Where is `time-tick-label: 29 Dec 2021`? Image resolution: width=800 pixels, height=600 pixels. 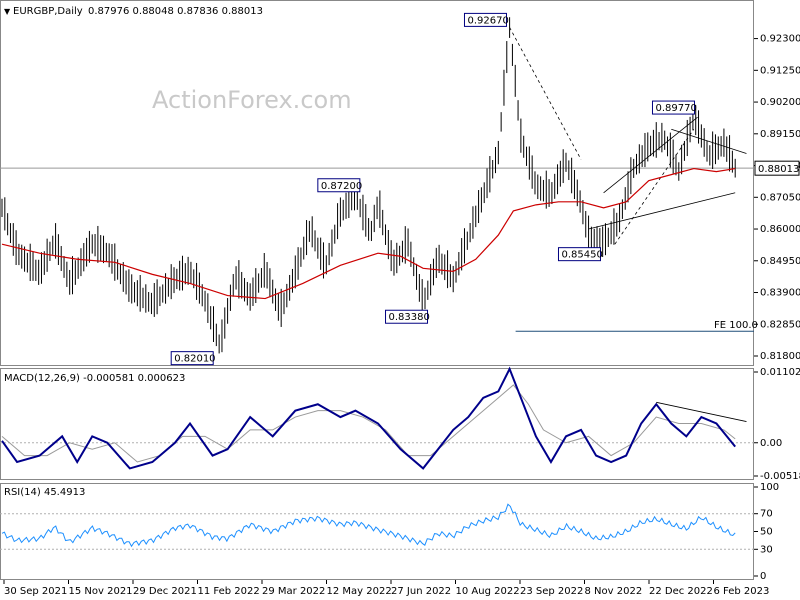 time-tick-label: 29 Dec 2021 is located at coordinates (165, 591).